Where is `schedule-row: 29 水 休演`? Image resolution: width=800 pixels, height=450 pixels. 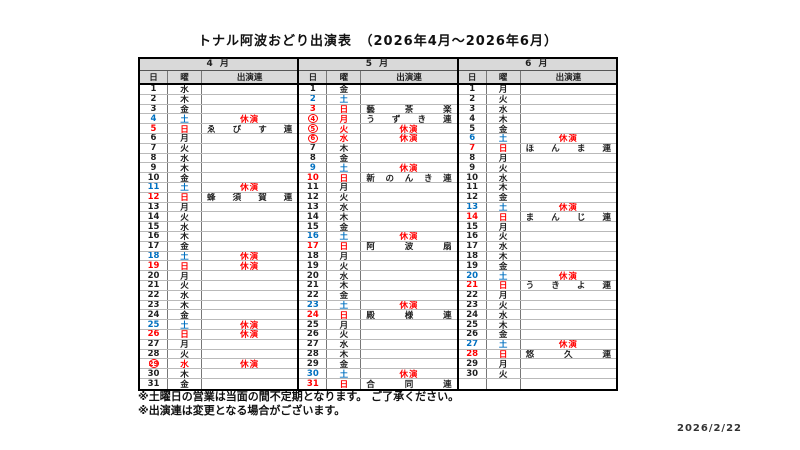 schedule-row: 29 水 休演 is located at coordinates (219, 364).